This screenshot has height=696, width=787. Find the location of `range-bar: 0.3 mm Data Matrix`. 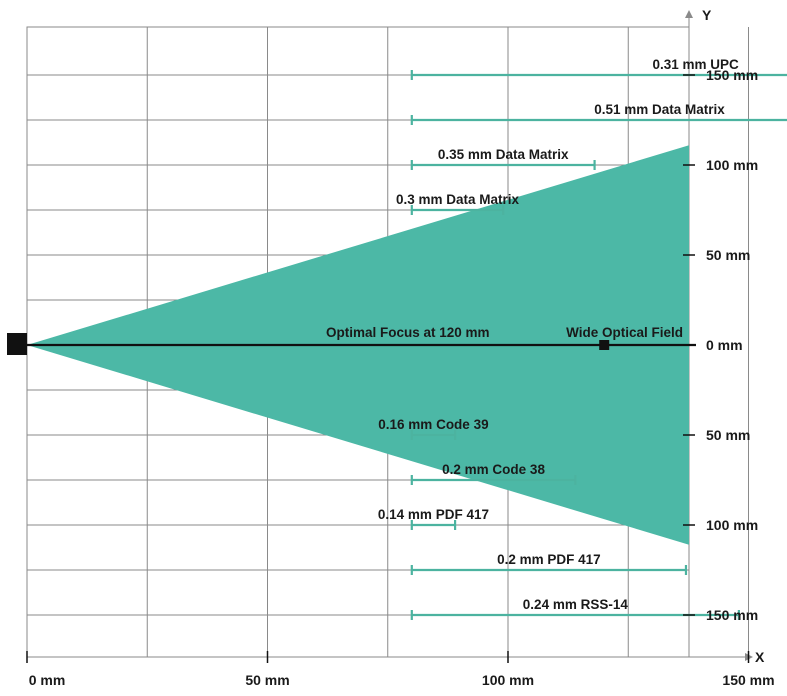

range-bar: 0.3 mm Data Matrix is located at coordinates (458, 203).